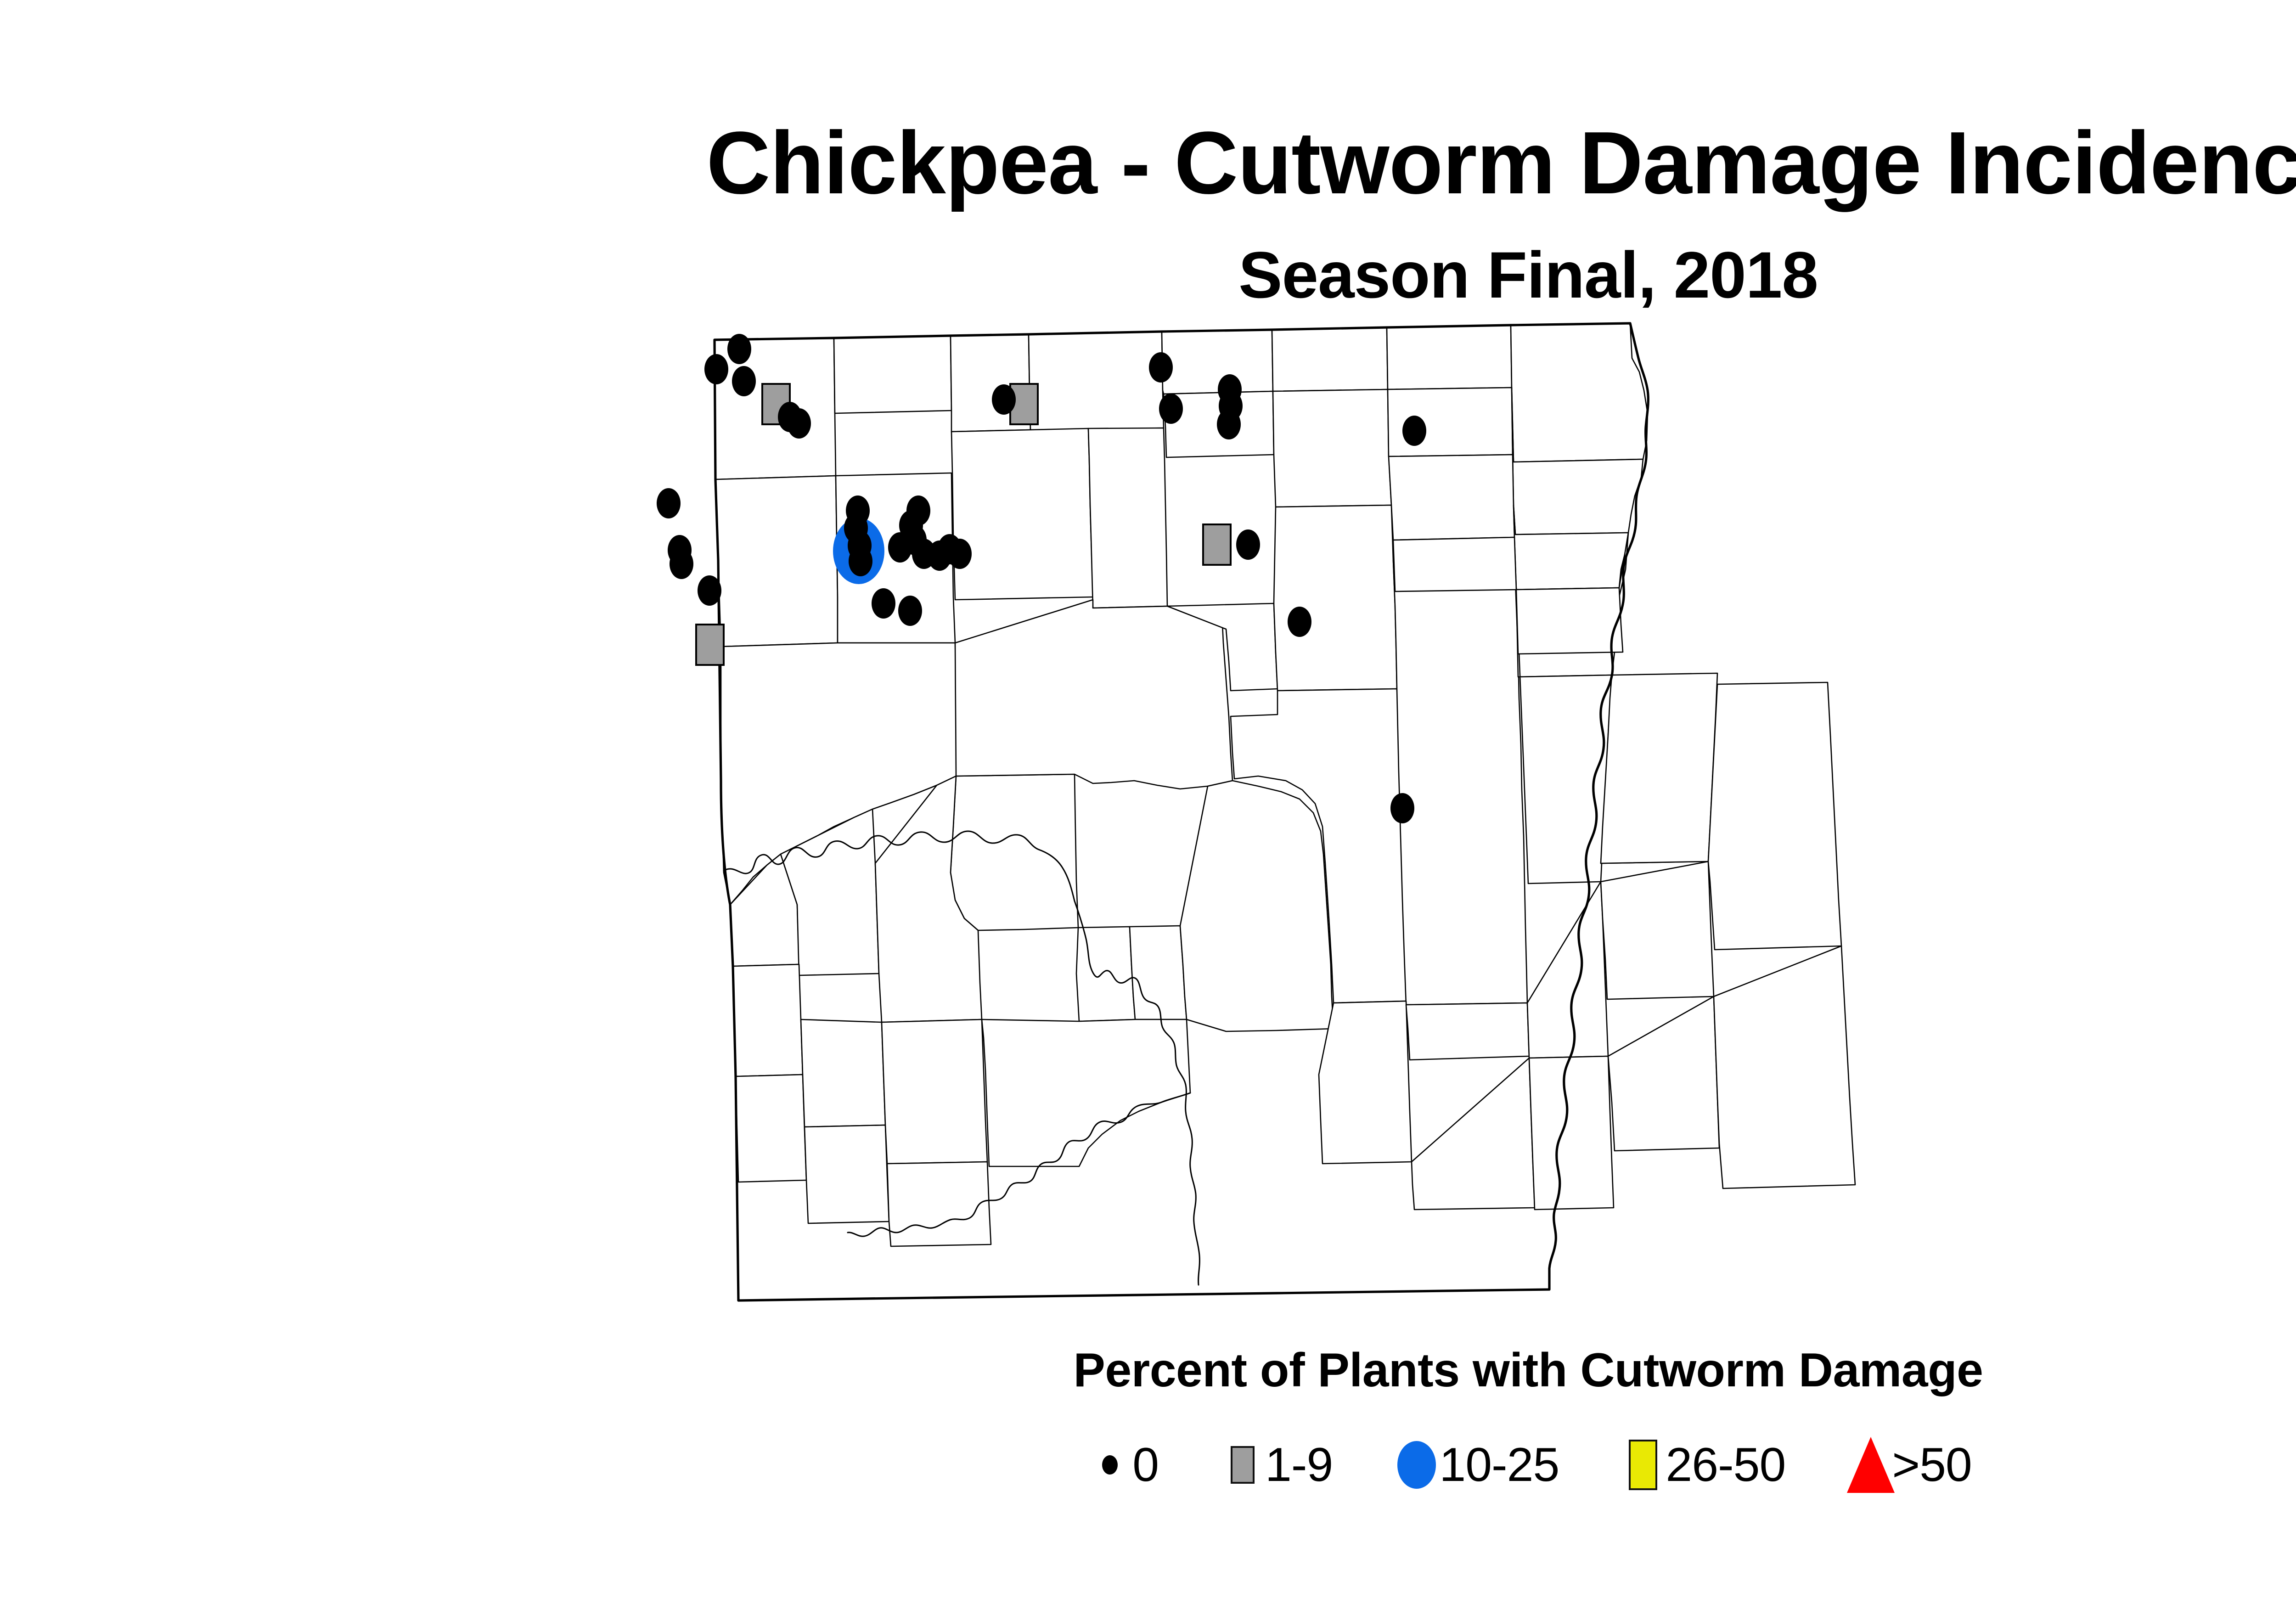 Image resolution: width=2296 pixels, height=1610 pixels. Describe the element at coordinates (1014, 852) in the screenshot. I see `county-dunn` at that location.